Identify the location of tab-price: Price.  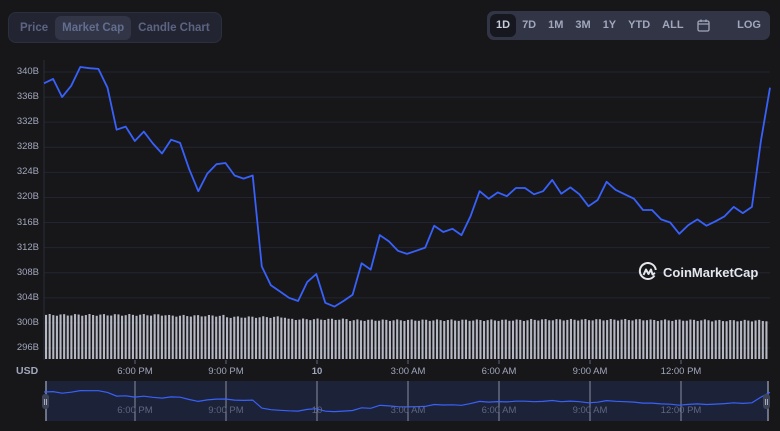
(34, 27).